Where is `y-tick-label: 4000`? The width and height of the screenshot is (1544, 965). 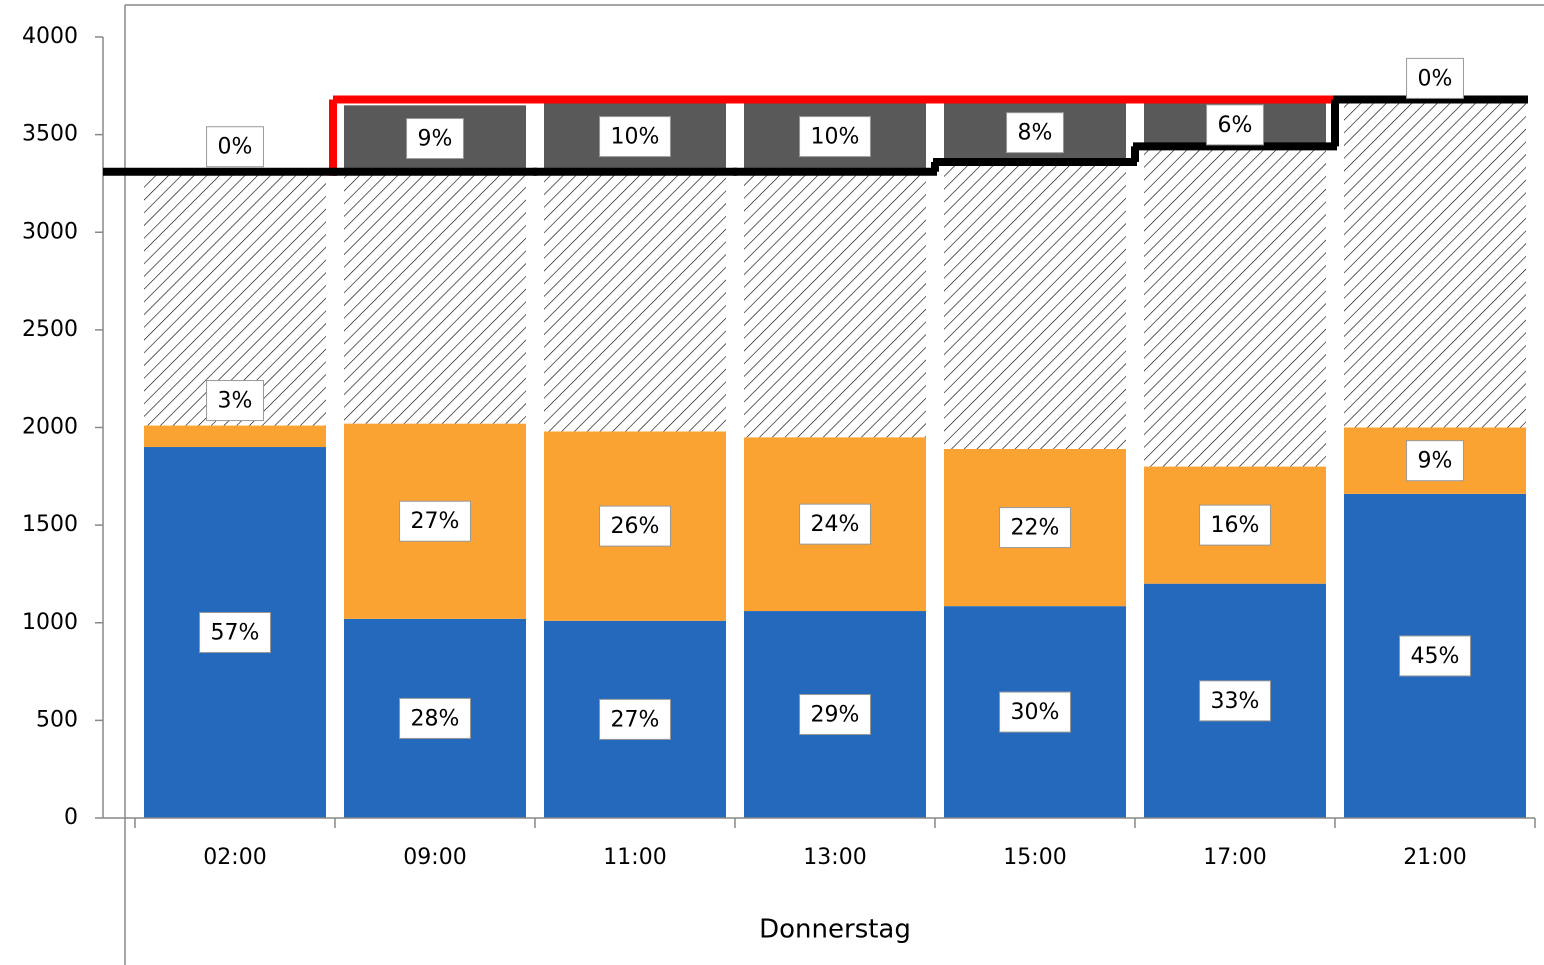
y-tick-label: 4000 is located at coordinates (50, 36).